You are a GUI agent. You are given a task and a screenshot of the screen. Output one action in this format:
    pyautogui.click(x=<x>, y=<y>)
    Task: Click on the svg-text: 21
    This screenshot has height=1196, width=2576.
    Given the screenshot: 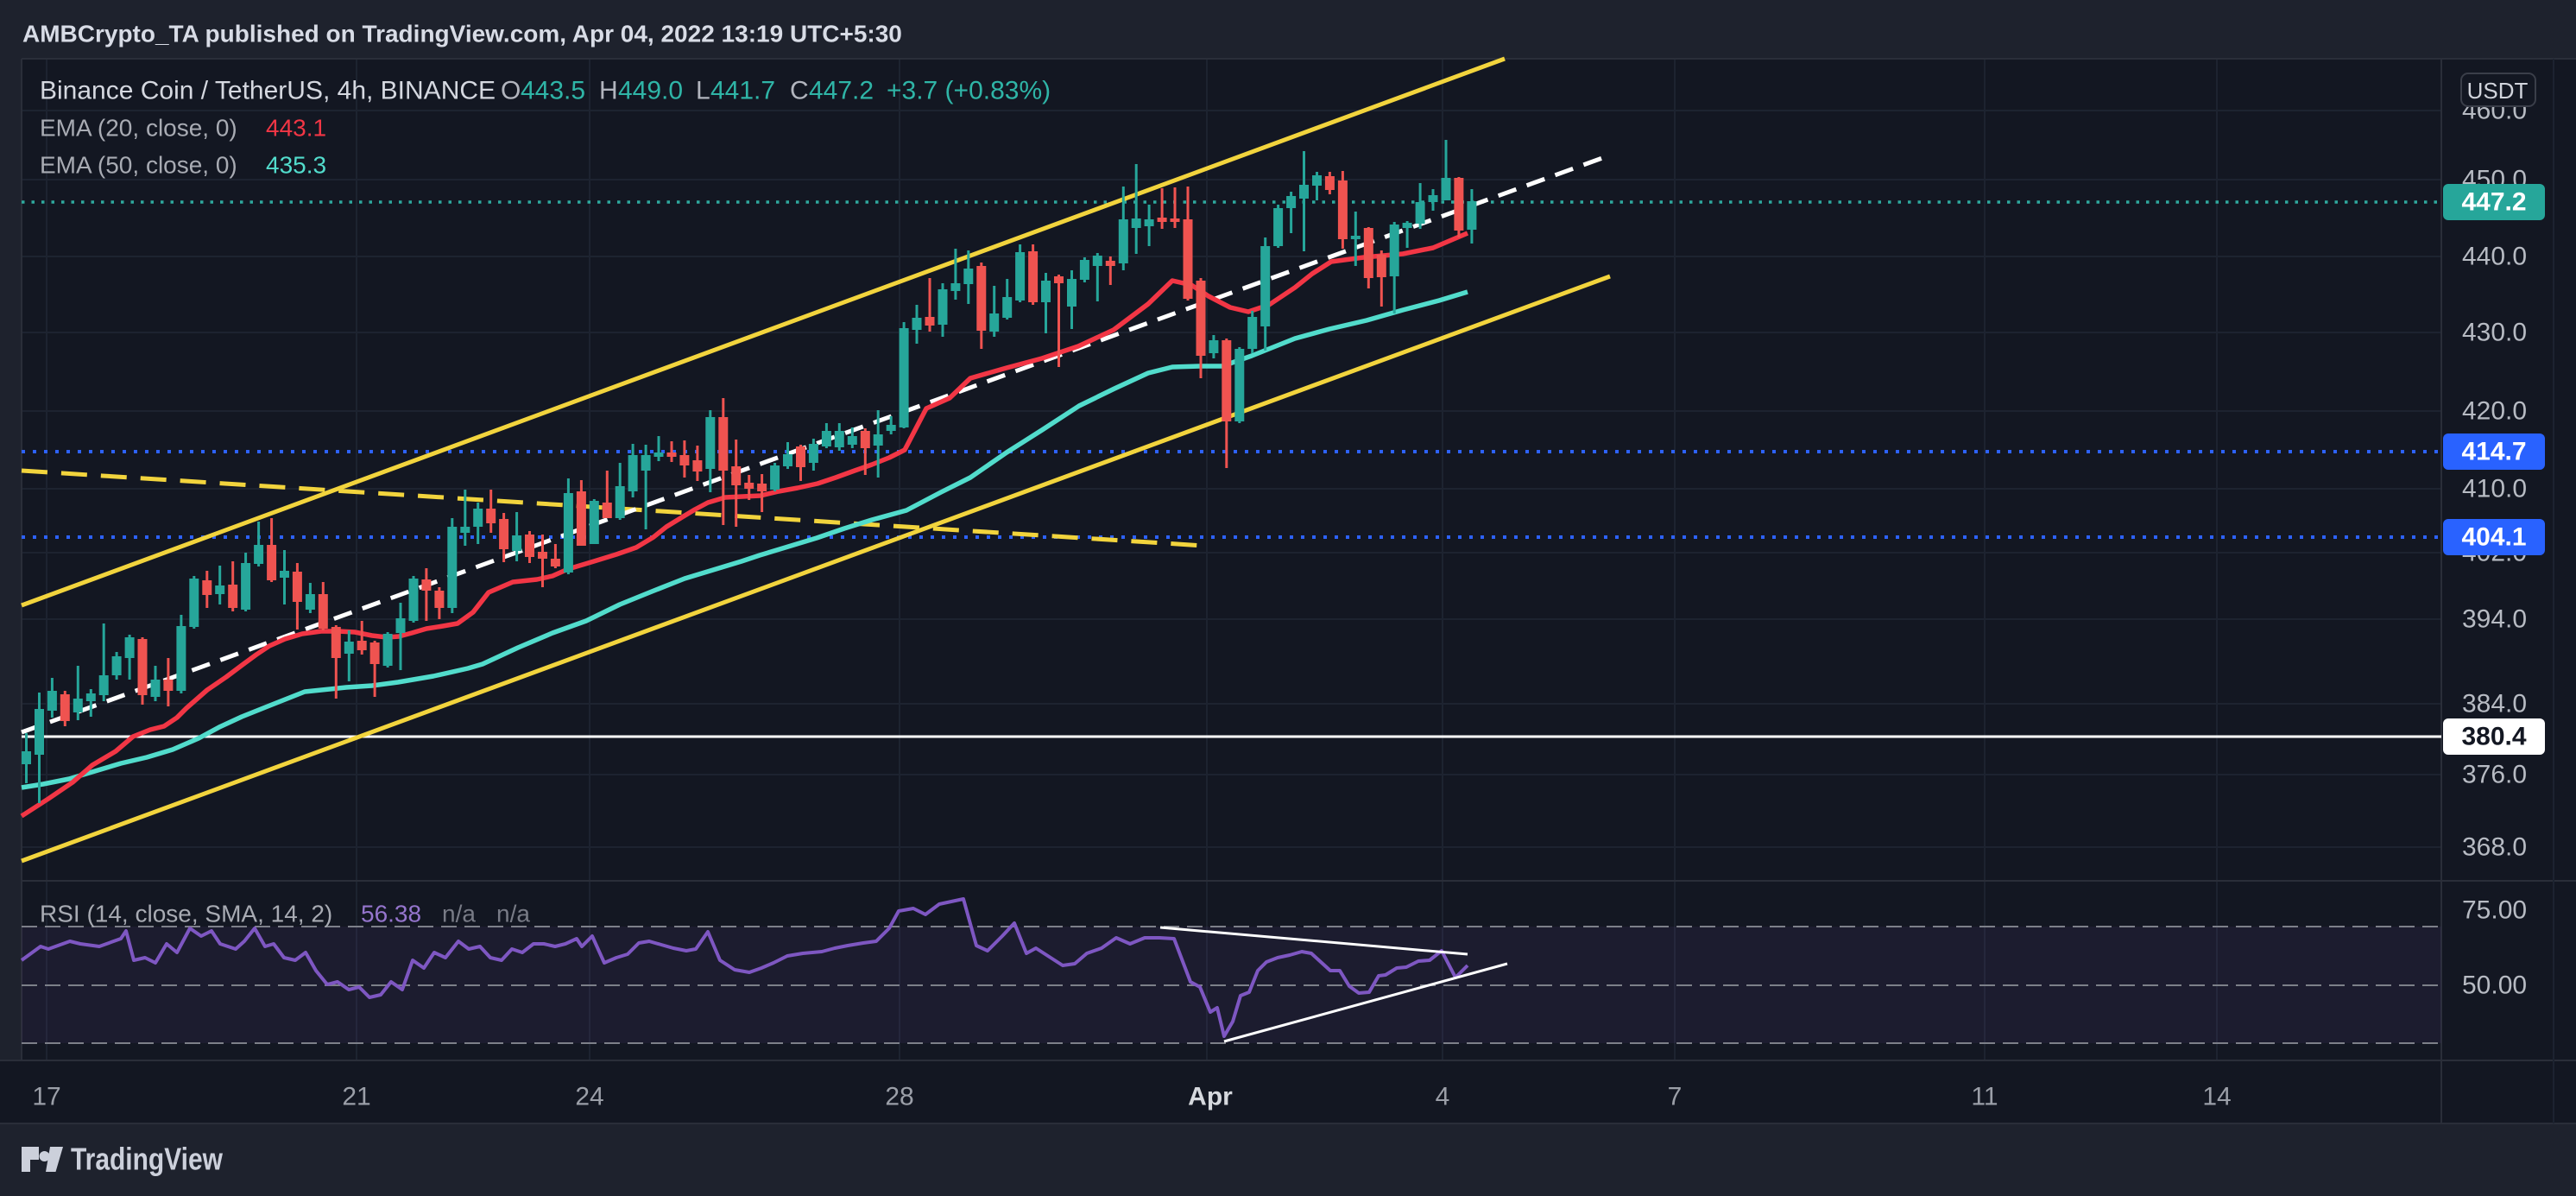 What is the action you would take?
    pyautogui.click(x=356, y=1097)
    